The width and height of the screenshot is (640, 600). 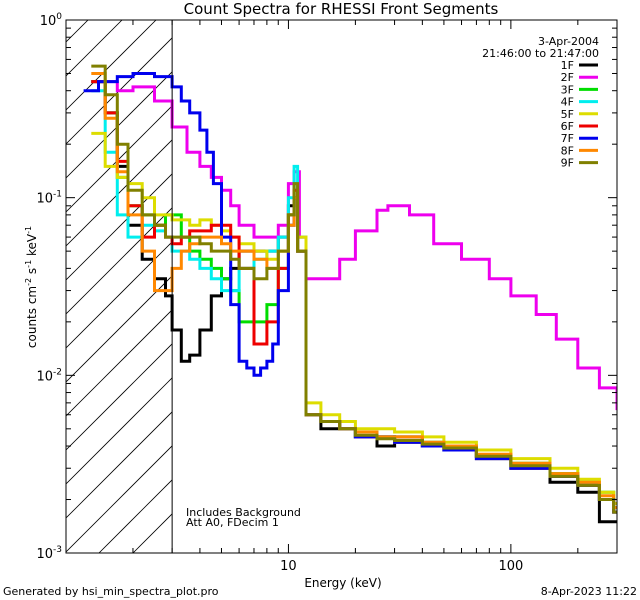 What do you see at coordinates (567, 163) in the screenshot?
I see `legend-label-9F: 9F` at bounding box center [567, 163].